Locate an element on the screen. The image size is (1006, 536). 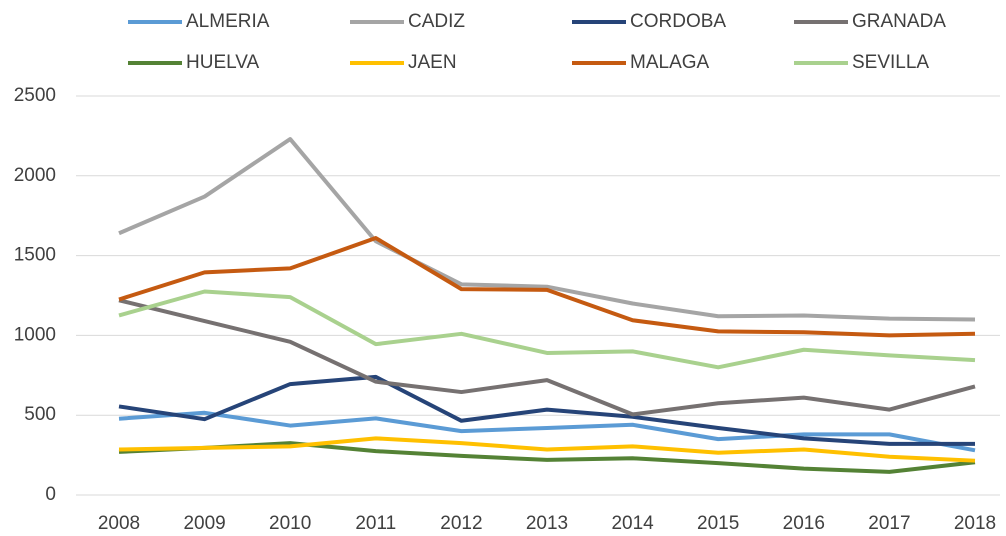
y-tick-label: 2500 is located at coordinates (35, 95).